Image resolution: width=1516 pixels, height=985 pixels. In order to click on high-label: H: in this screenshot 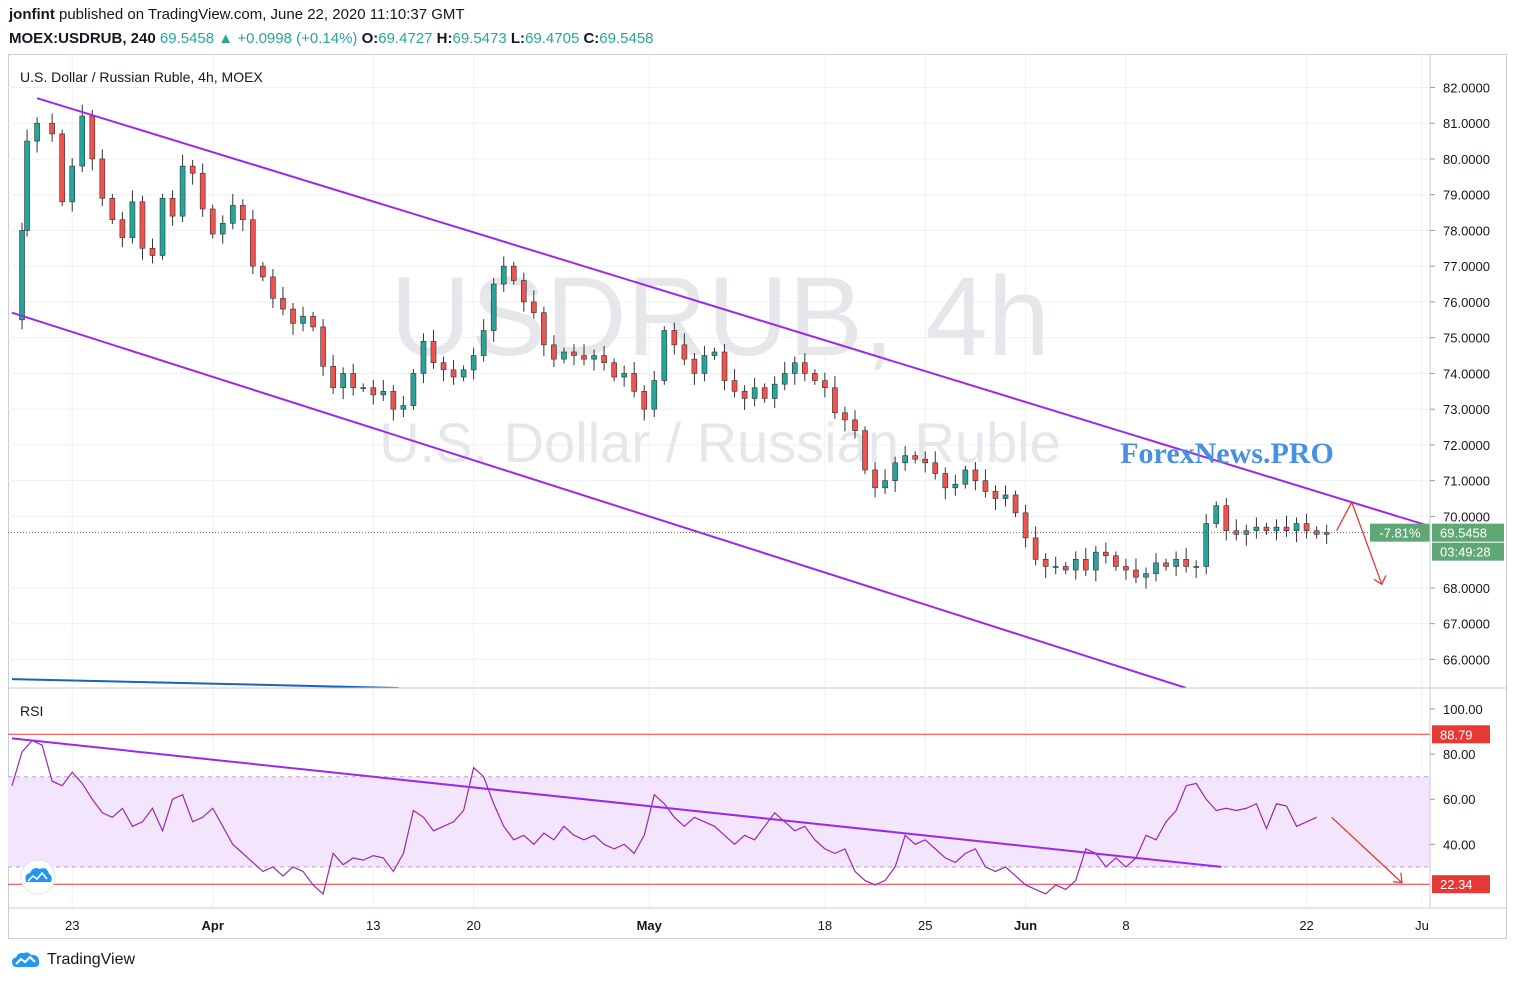, I will do `click(444, 38)`.